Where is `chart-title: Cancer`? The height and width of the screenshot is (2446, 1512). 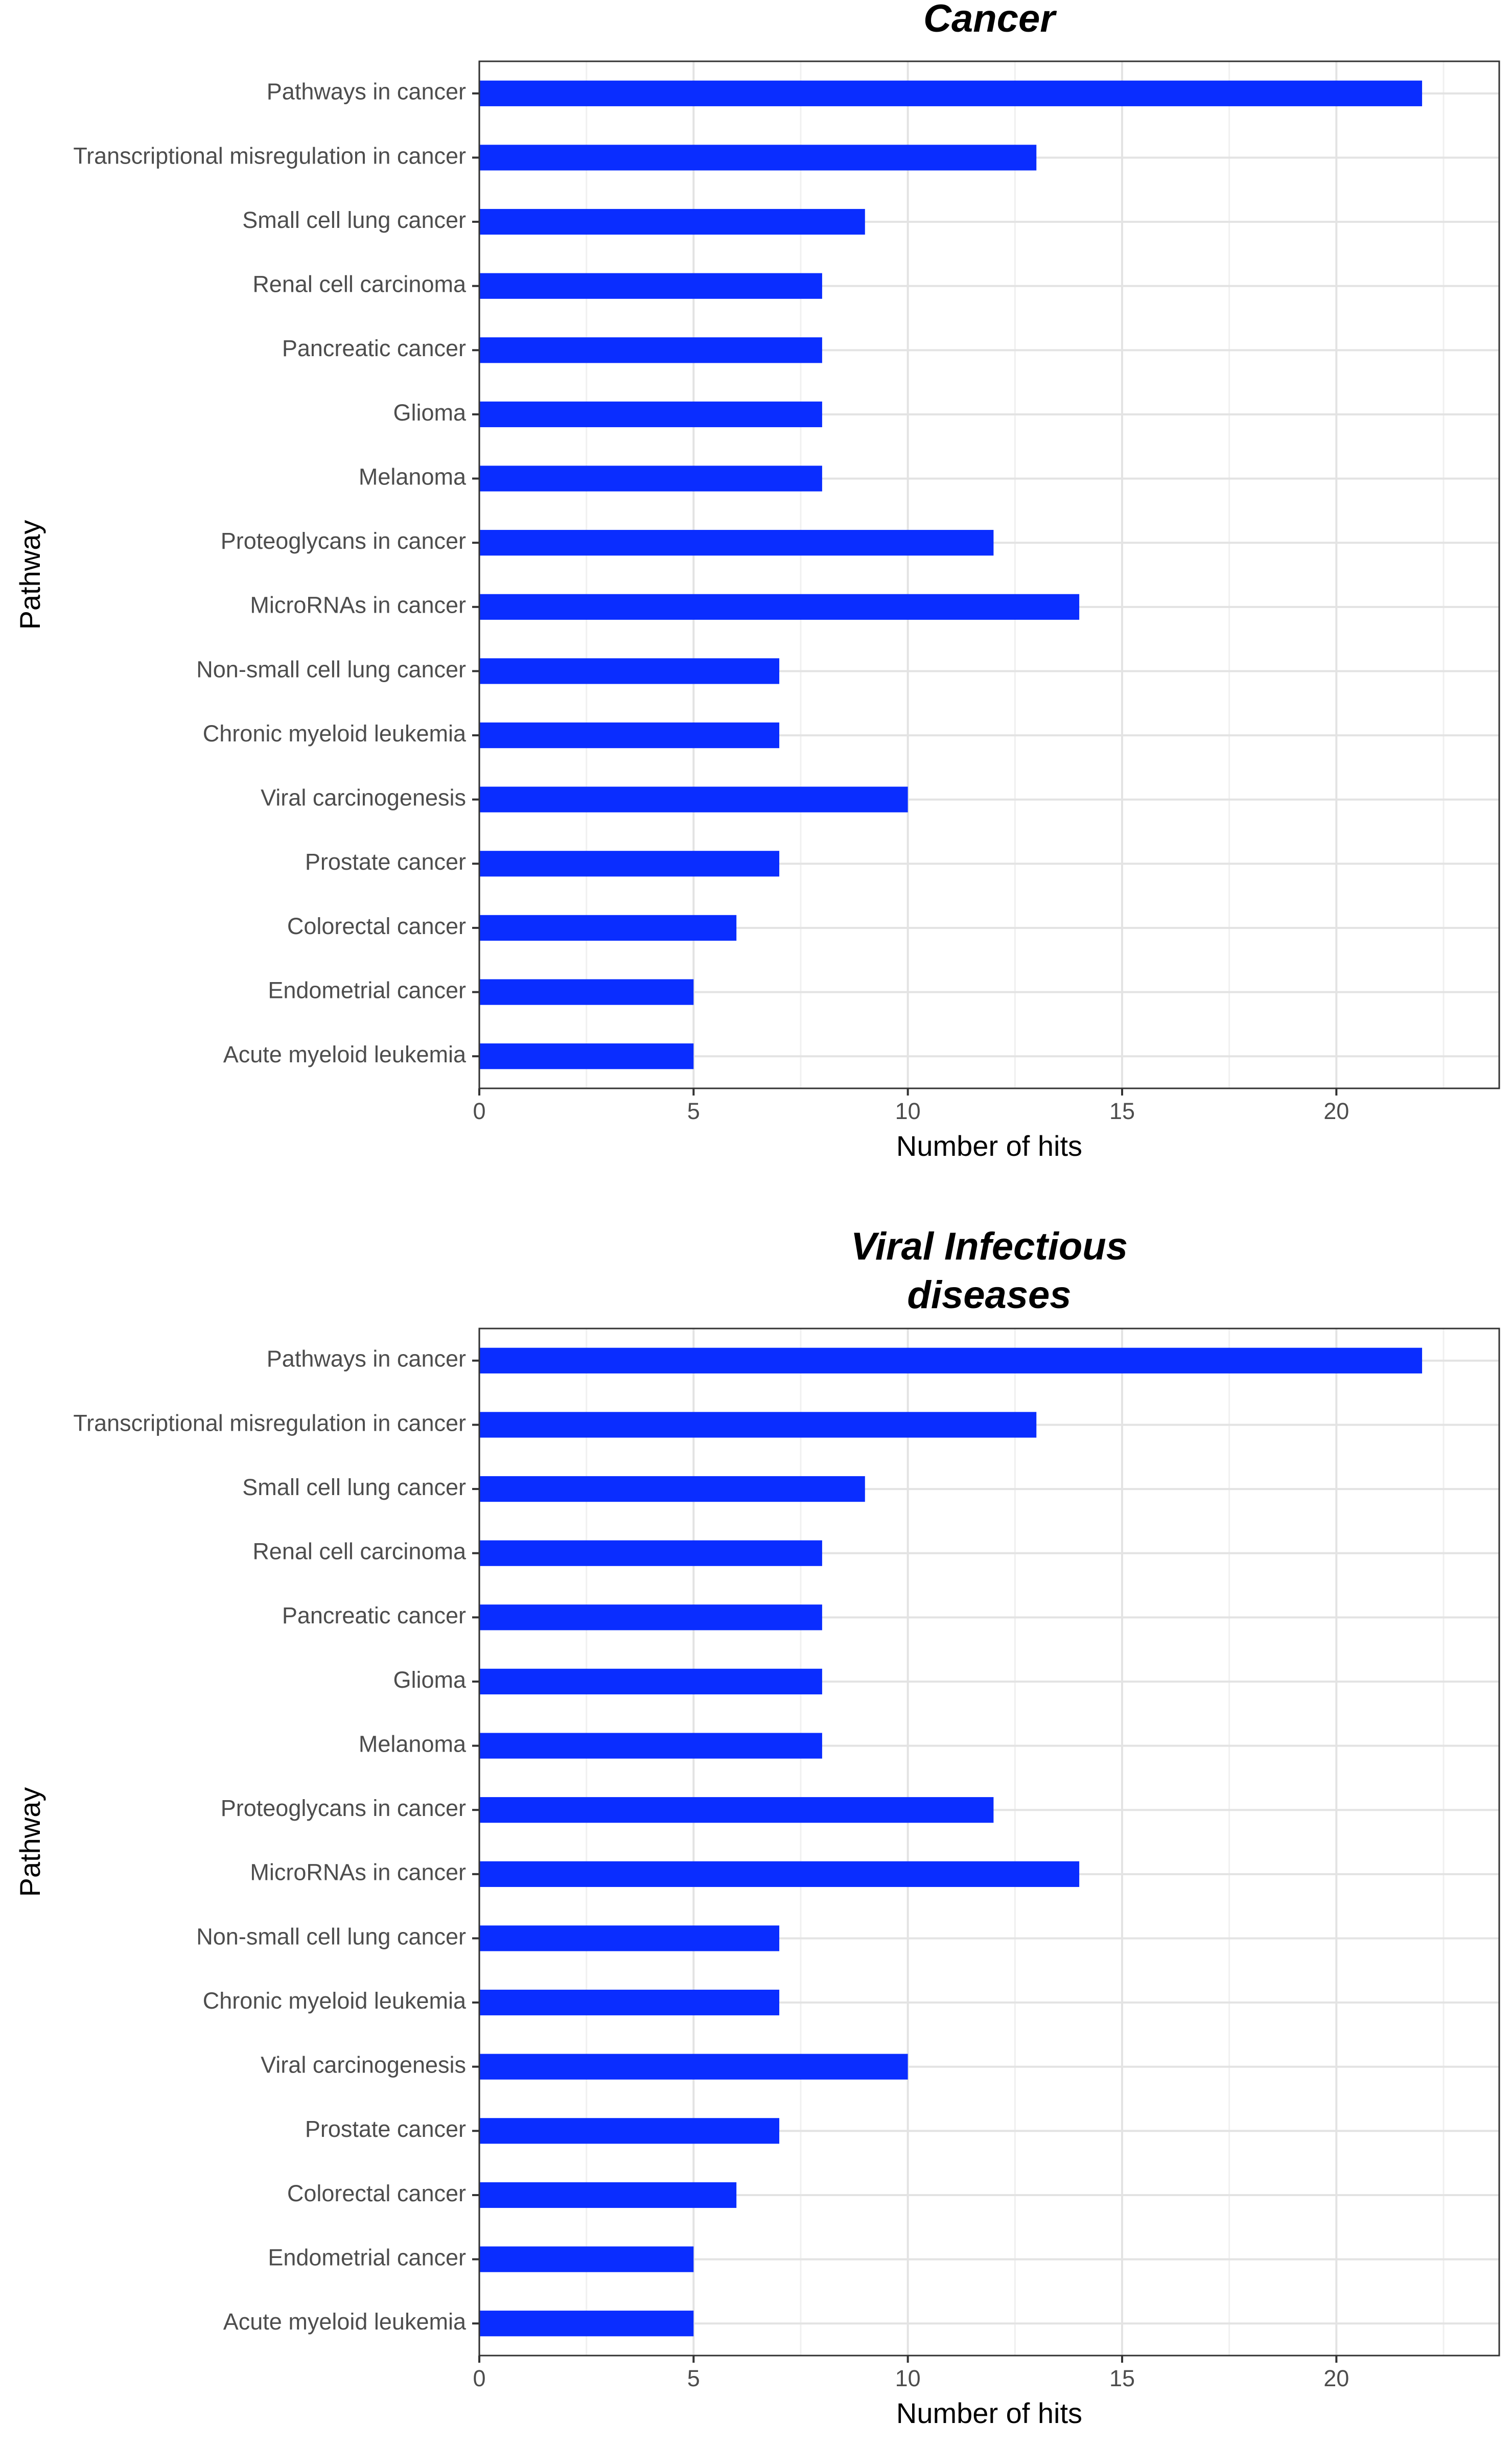 chart-title: Cancer is located at coordinates (990, 20).